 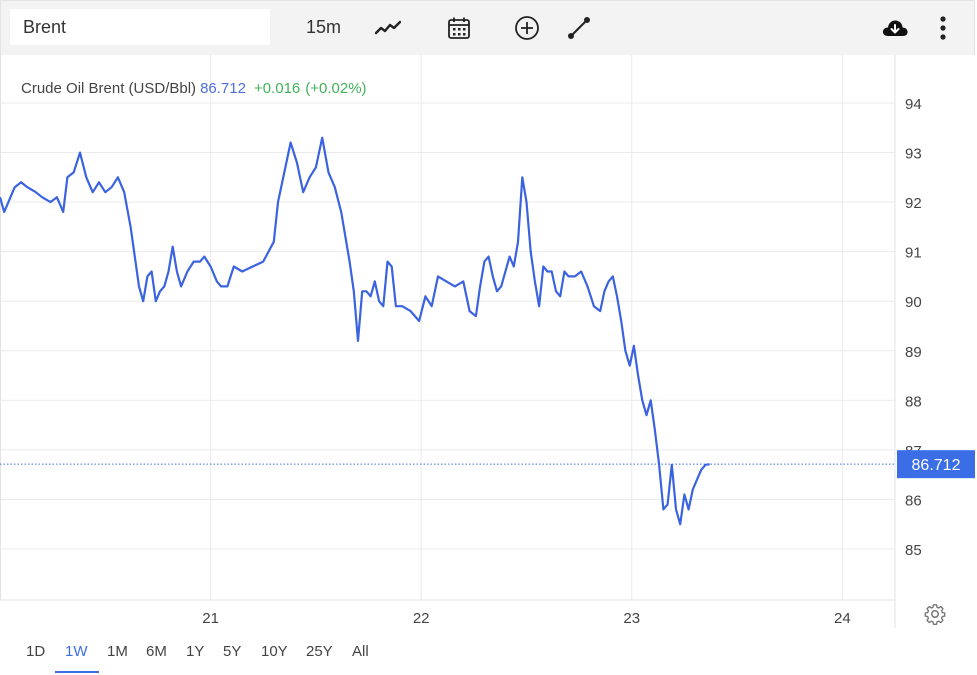 I want to click on range-5y-button: 5Y, so click(x=232, y=651).